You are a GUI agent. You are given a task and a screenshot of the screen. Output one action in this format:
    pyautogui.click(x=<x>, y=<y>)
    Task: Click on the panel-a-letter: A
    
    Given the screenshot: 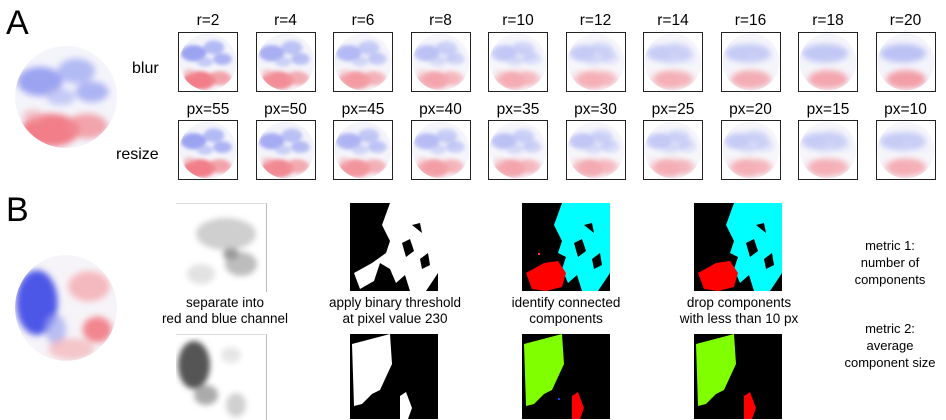 What is the action you would take?
    pyautogui.click(x=17, y=23)
    